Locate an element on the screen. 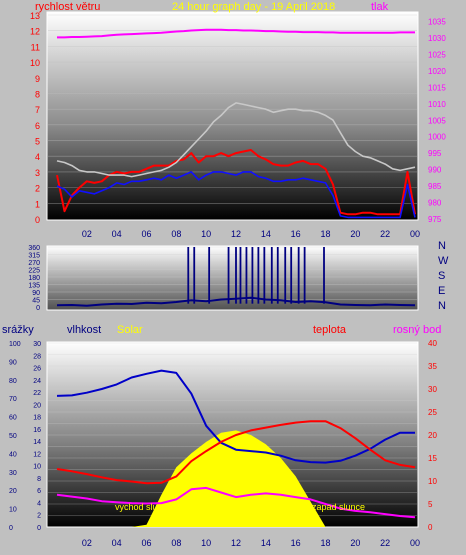  humidity-axis-label: vlhkost is located at coordinates (84, 330).